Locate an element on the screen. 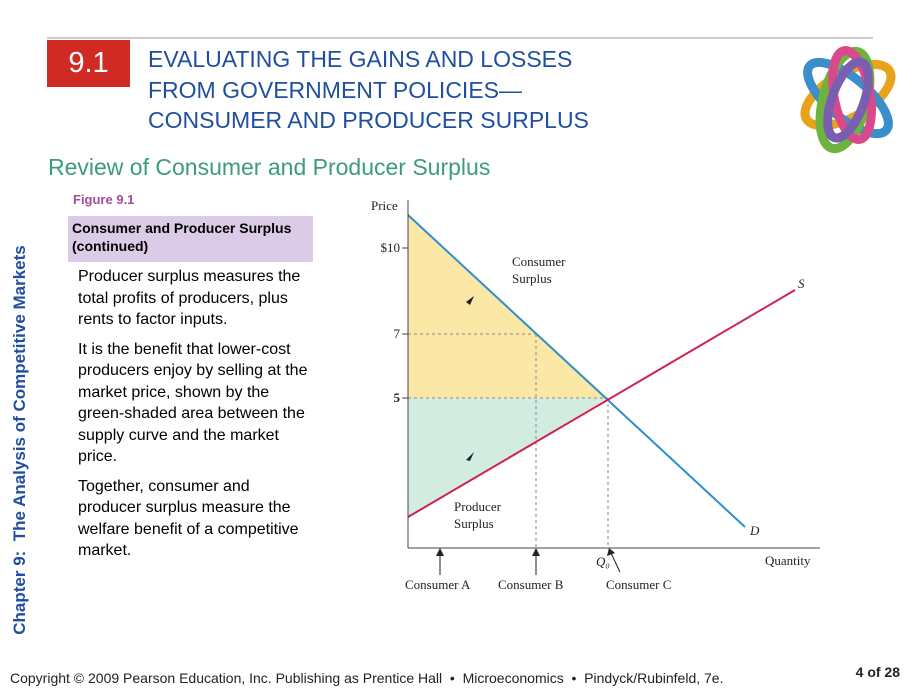  logo is located at coordinates (848, 100).